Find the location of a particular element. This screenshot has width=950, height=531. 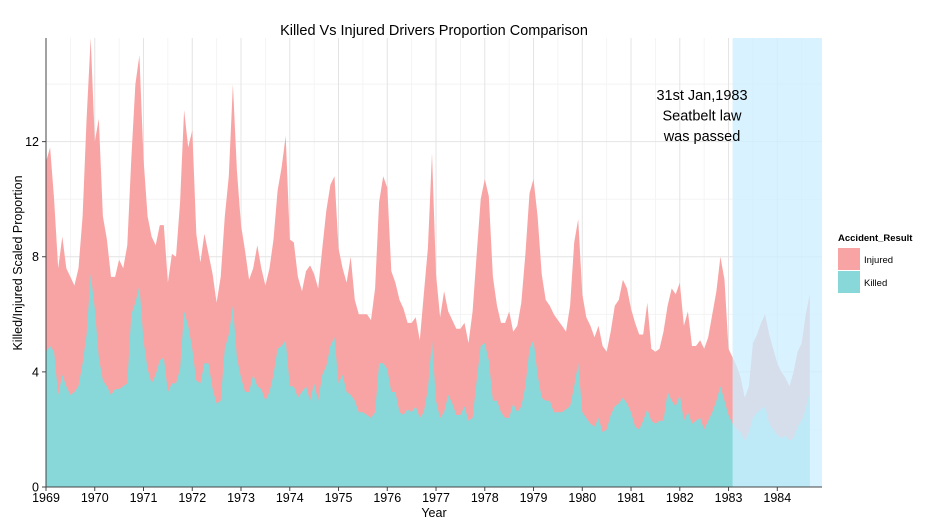

x-tick-label: 1973 is located at coordinates (241, 498).